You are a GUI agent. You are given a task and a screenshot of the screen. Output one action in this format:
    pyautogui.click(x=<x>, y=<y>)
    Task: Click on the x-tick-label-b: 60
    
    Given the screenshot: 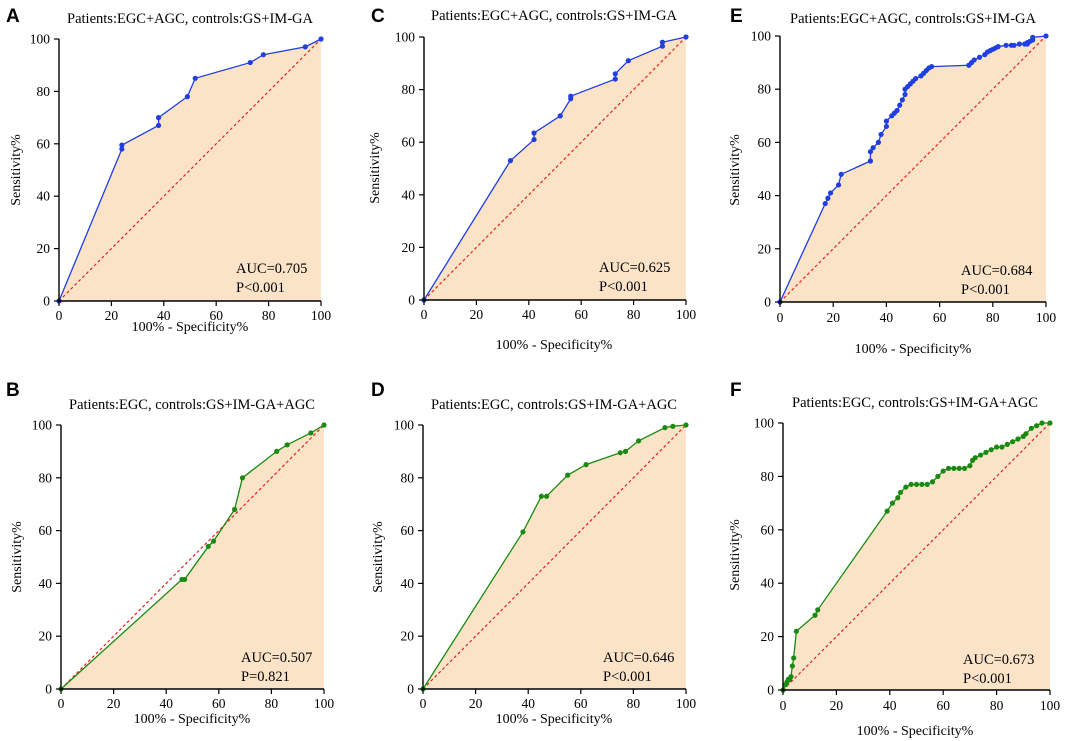 What is the action you would take?
    pyautogui.click(x=219, y=703)
    